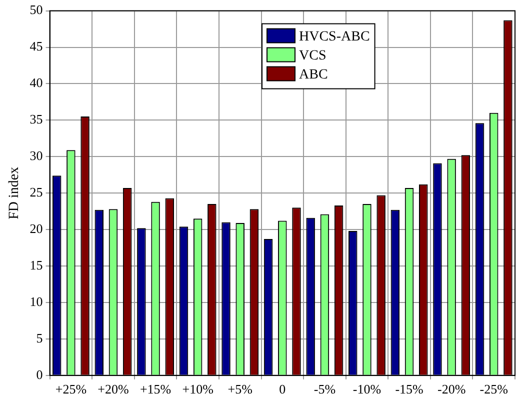 Image resolution: width=523 pixels, height=403 pixels. Describe the element at coordinates (409, 389) in the screenshot. I see `x-tick-label: -15%` at that location.